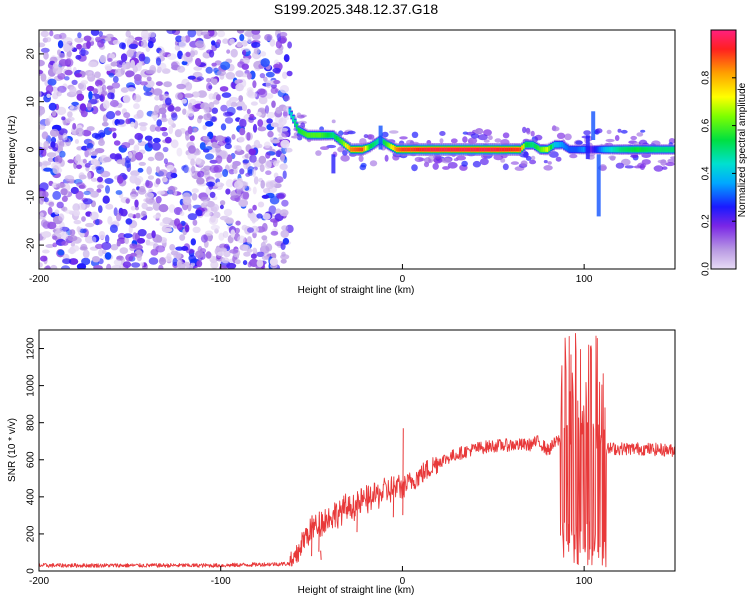 The image size is (750, 600). What do you see at coordinates (706, 221) in the screenshot?
I see `colorbar-tick-label: 0.2` at bounding box center [706, 221].